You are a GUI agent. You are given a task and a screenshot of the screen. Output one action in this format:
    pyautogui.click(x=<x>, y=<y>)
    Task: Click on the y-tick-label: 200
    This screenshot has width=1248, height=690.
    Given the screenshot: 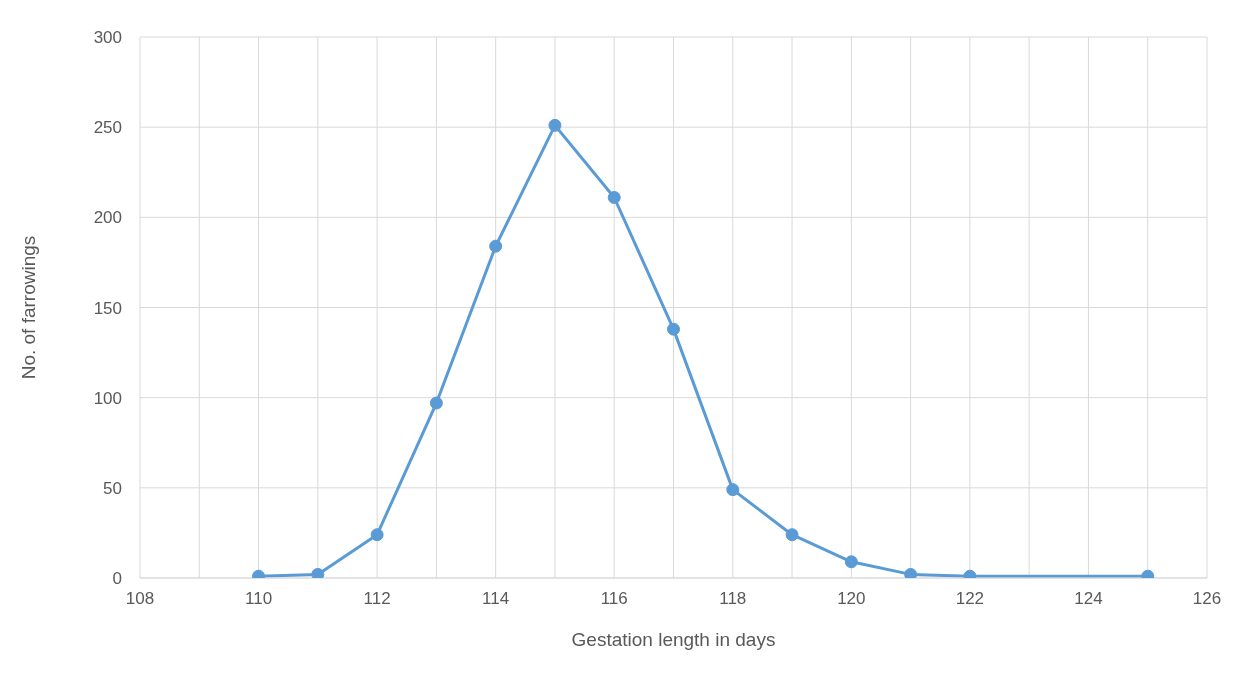 What is the action you would take?
    pyautogui.click(x=107, y=218)
    